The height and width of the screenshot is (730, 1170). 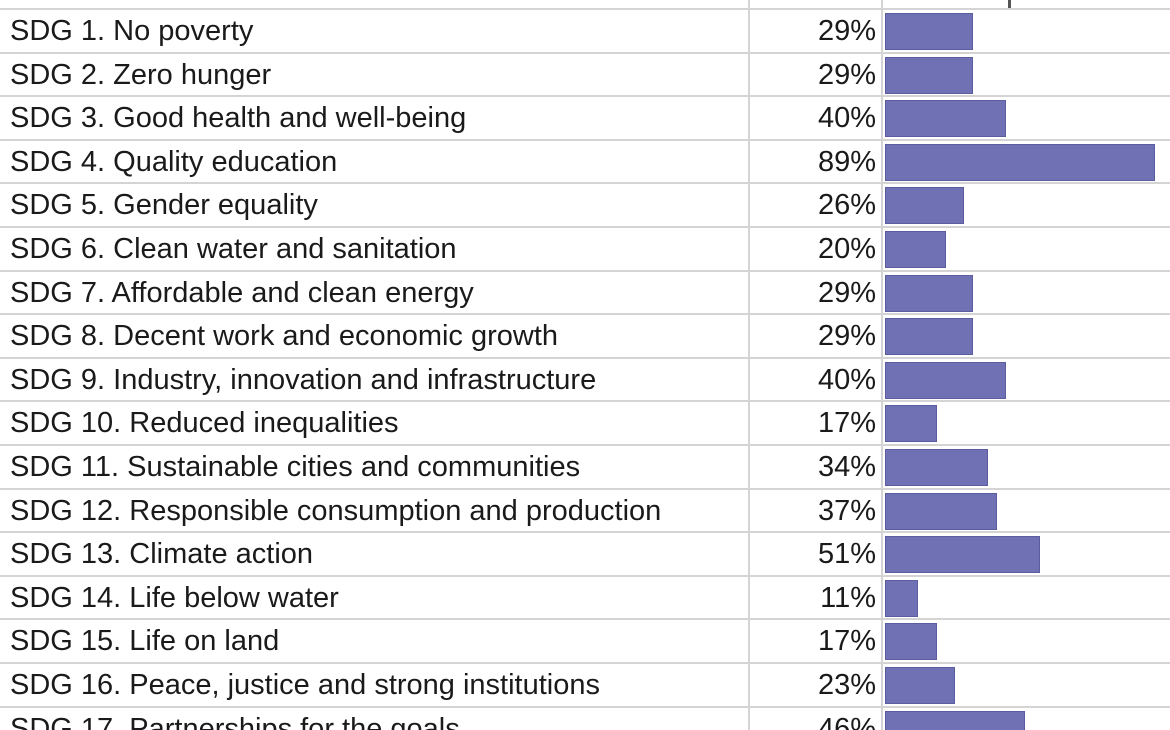 What do you see at coordinates (242, 292) in the screenshot?
I see `category-label: SDG 7. Affordable and clean energy` at bounding box center [242, 292].